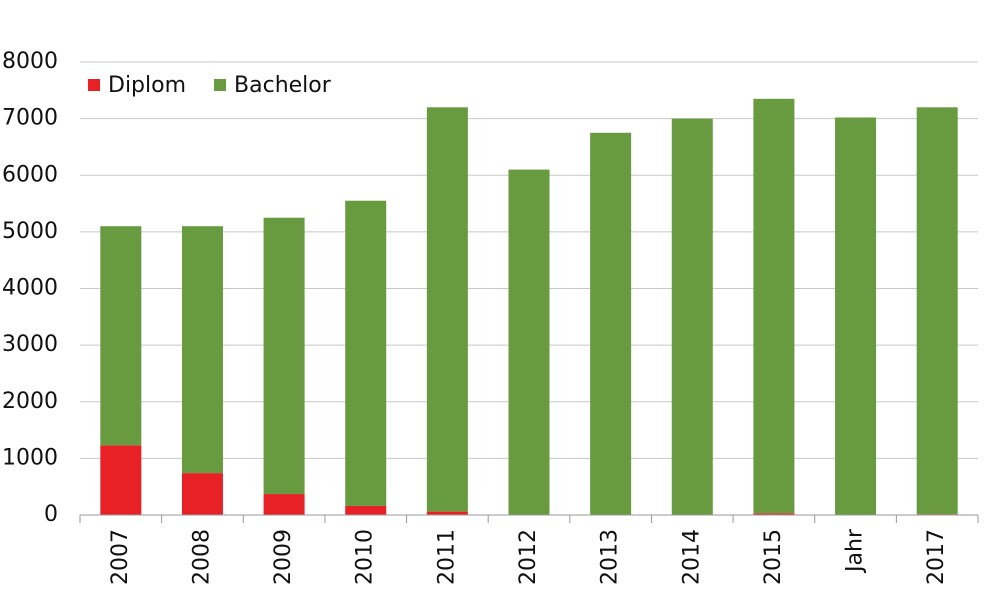  I want to click on x-tick-label: 2017, so click(936, 557).